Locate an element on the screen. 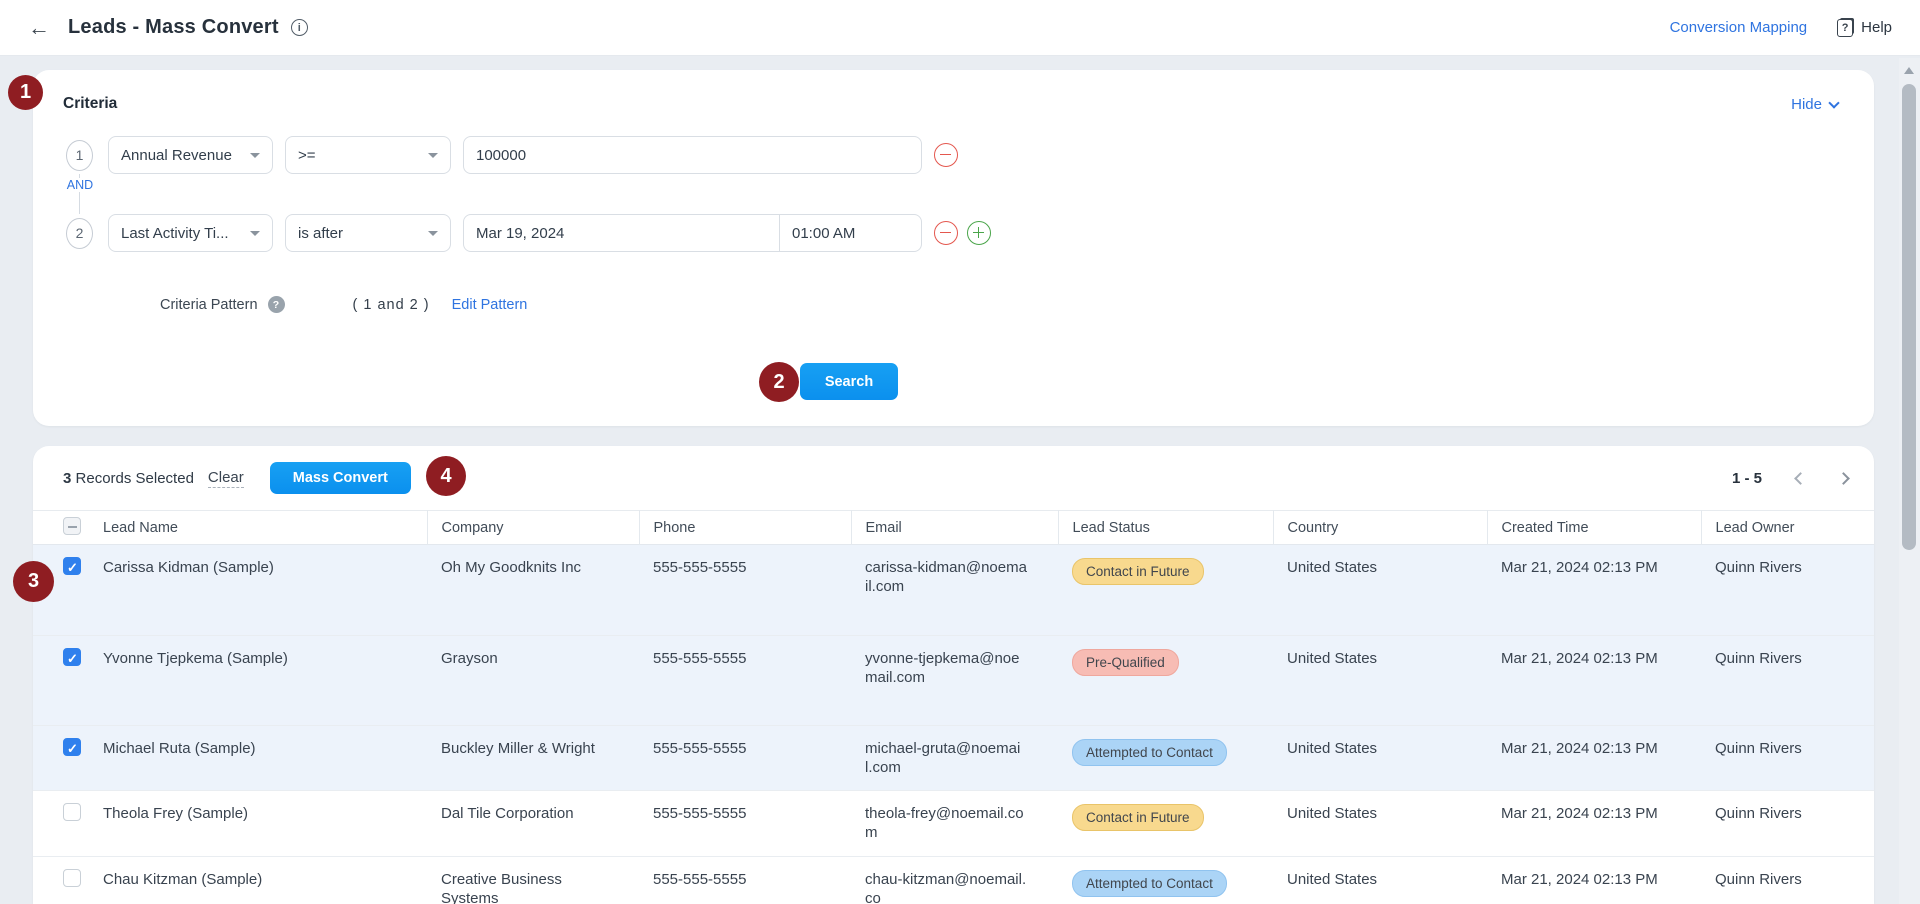 Image resolution: width=1920 pixels, height=904 pixels. field-select: Annual Revenue is located at coordinates (190, 155).